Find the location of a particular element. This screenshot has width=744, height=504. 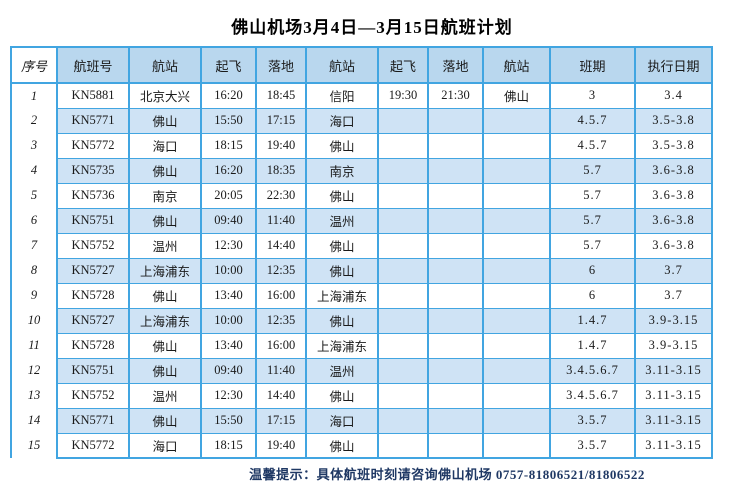

column-header: 落地 is located at coordinates (455, 65).